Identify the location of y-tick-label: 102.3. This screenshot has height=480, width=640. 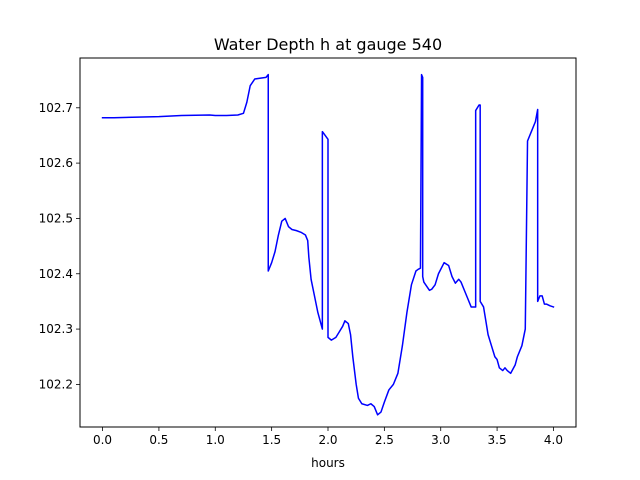
(56, 329).